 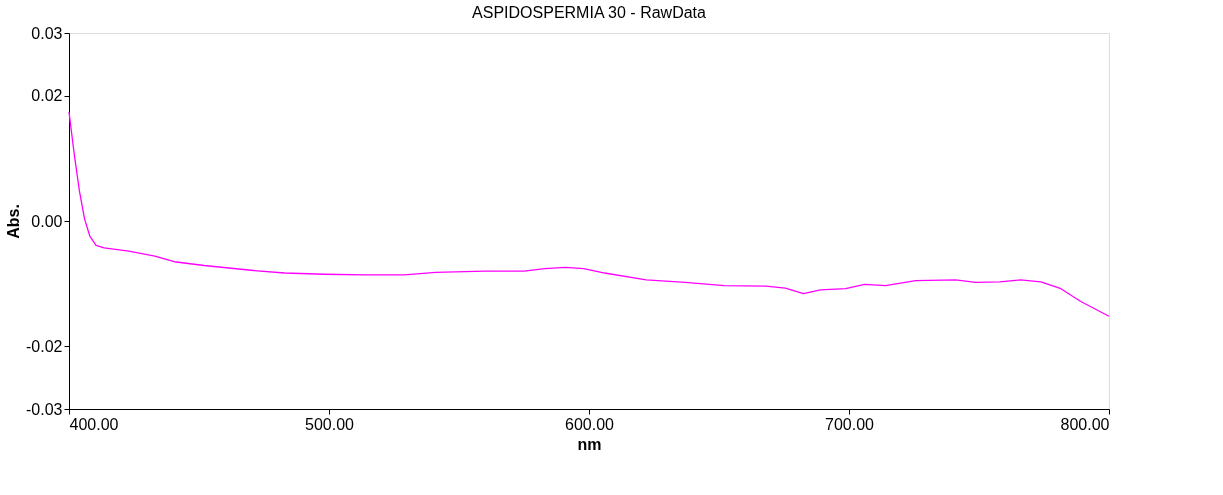 What do you see at coordinates (47, 96) in the screenshot?
I see `y-tick-label: 0.02` at bounding box center [47, 96].